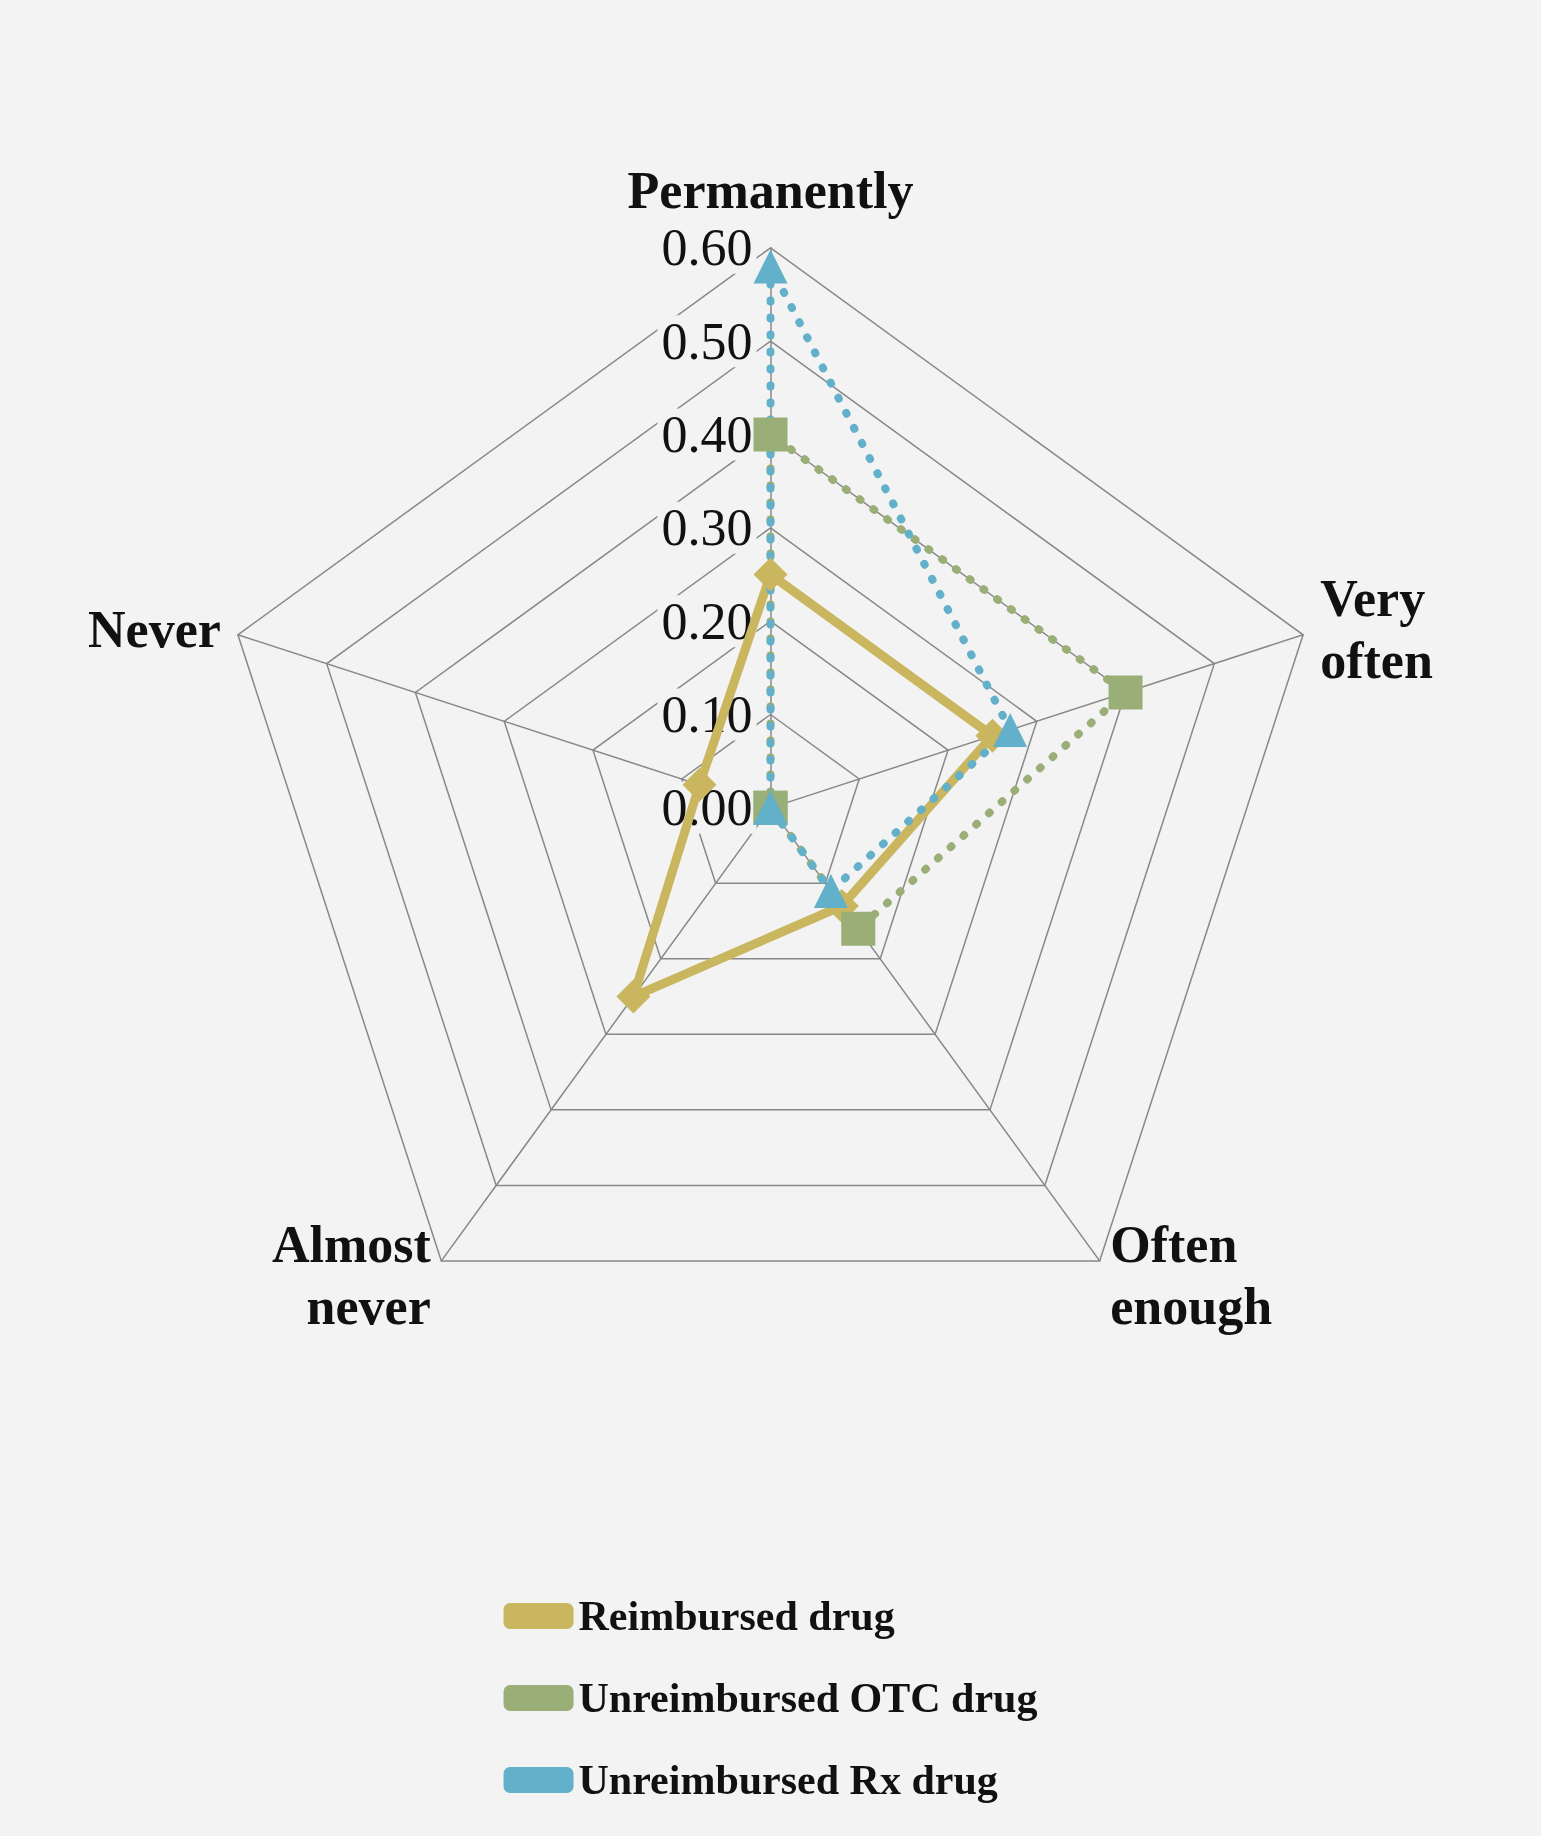 The width and height of the screenshot is (1541, 1836). I want to click on spoke-label: Permanently, so click(770, 191).